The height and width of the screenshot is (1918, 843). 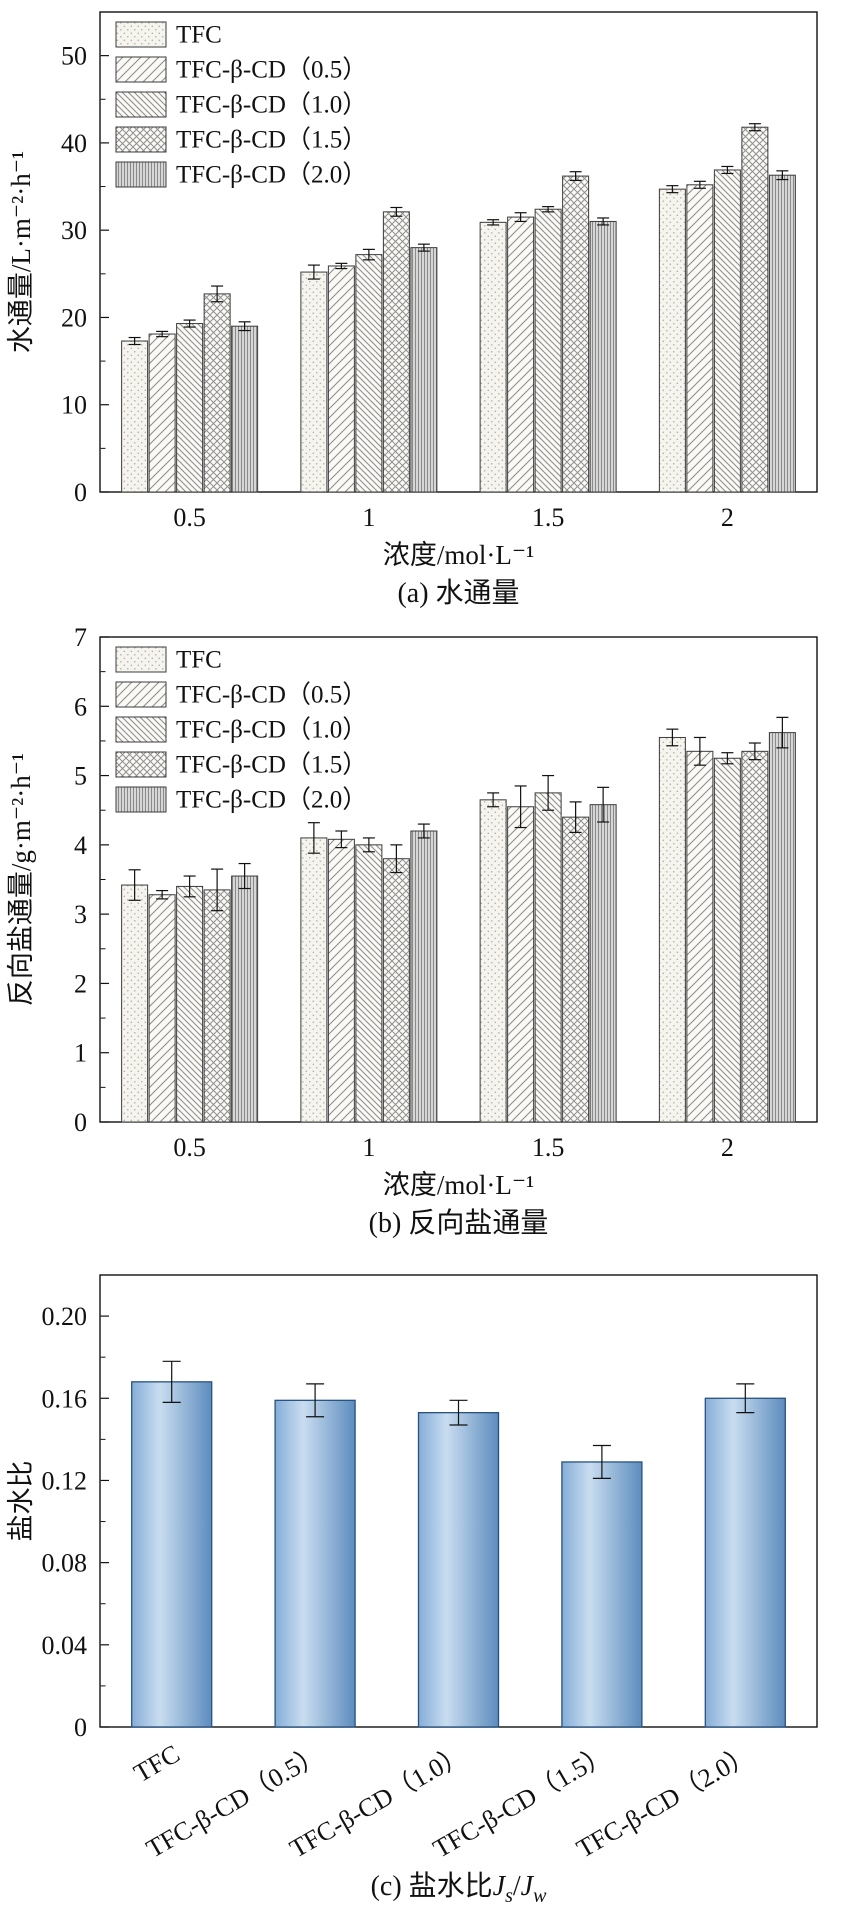 What do you see at coordinates (65, 1563) in the screenshot?
I see `y-tick-label: 0.08` at bounding box center [65, 1563].